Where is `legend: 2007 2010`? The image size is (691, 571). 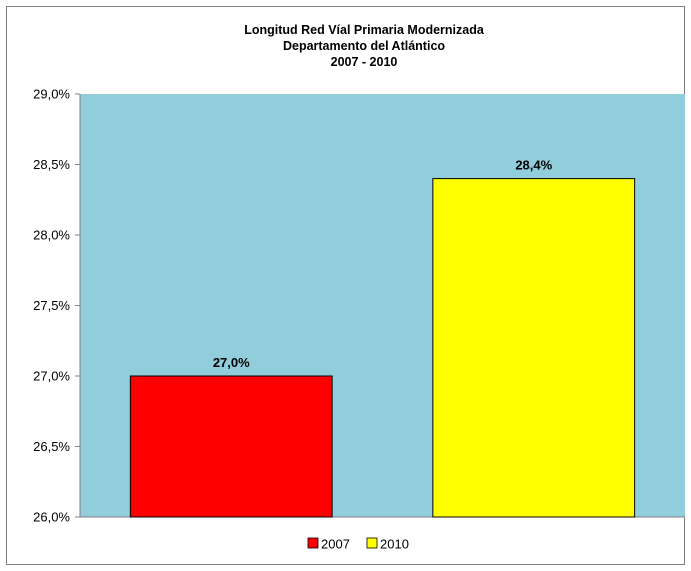 legend: 2007 2010 is located at coordinates (358, 544).